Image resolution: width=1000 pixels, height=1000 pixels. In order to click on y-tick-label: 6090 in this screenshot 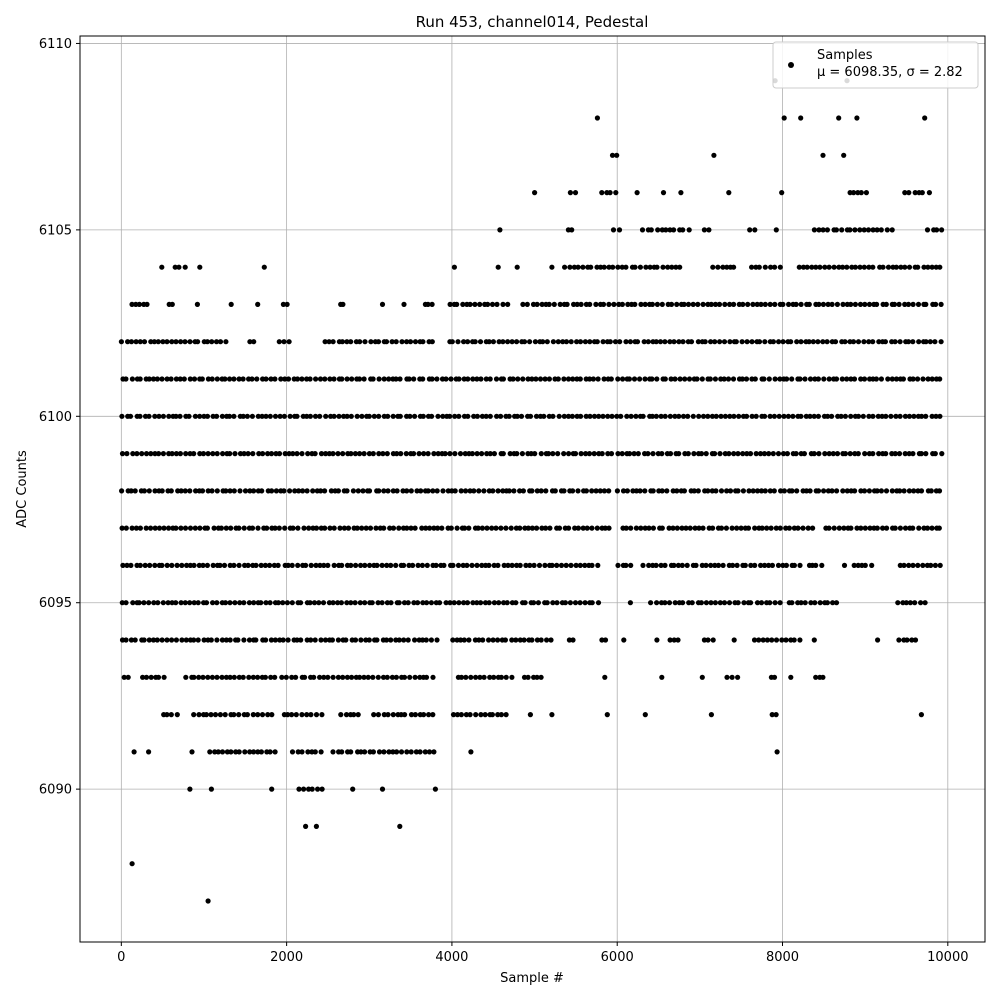, I will do `click(55, 790)`.